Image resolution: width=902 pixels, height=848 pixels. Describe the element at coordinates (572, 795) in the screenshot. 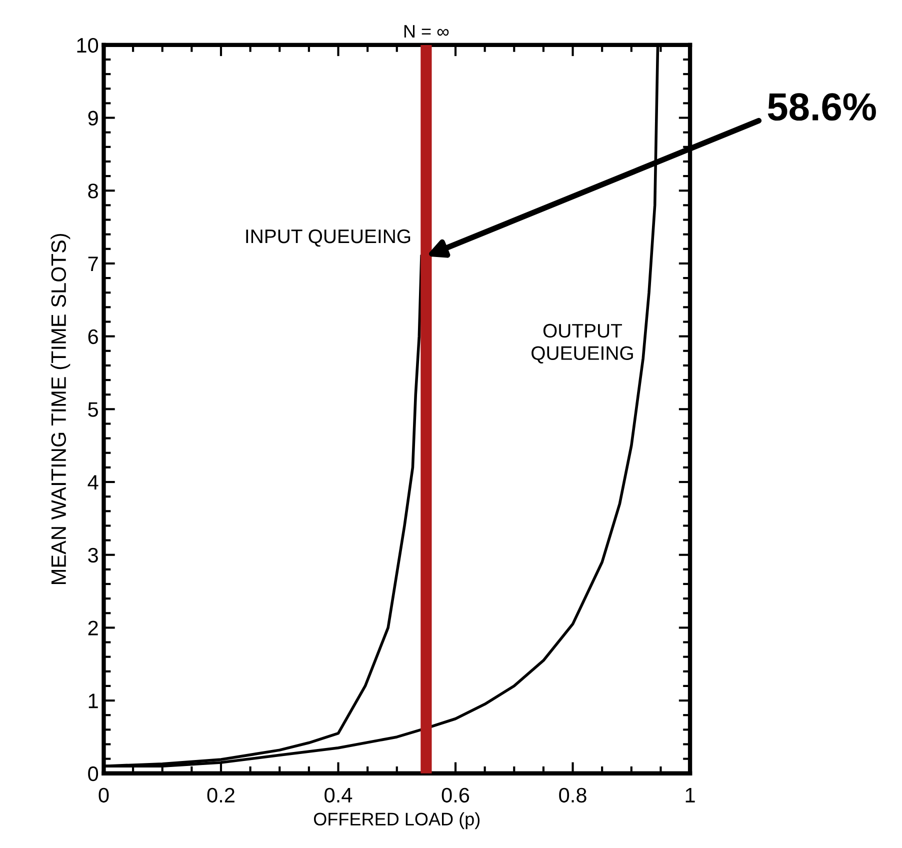

I see `x-tick-label: 0.8` at that location.